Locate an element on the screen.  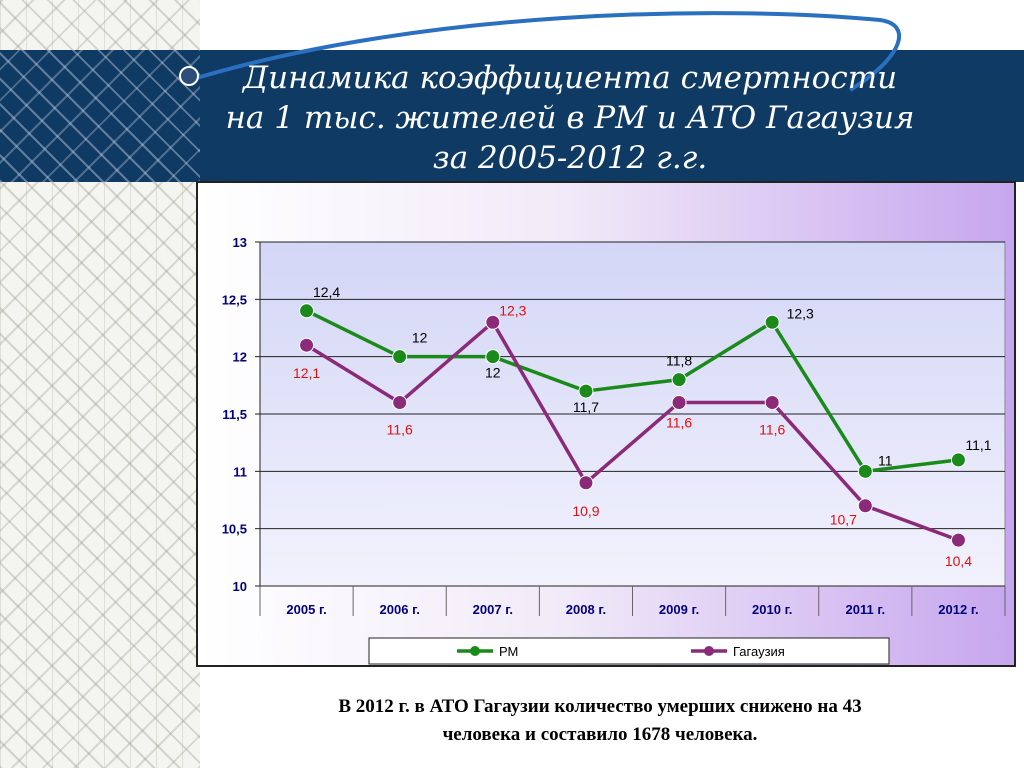
series-1-data-label: 11,7 is located at coordinates (586, 407).